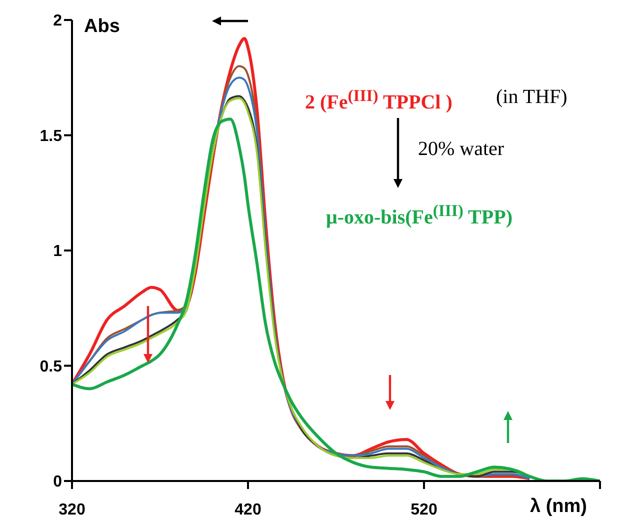  Describe the element at coordinates (424, 509) in the screenshot. I see `x-tick-label: 520` at that location.